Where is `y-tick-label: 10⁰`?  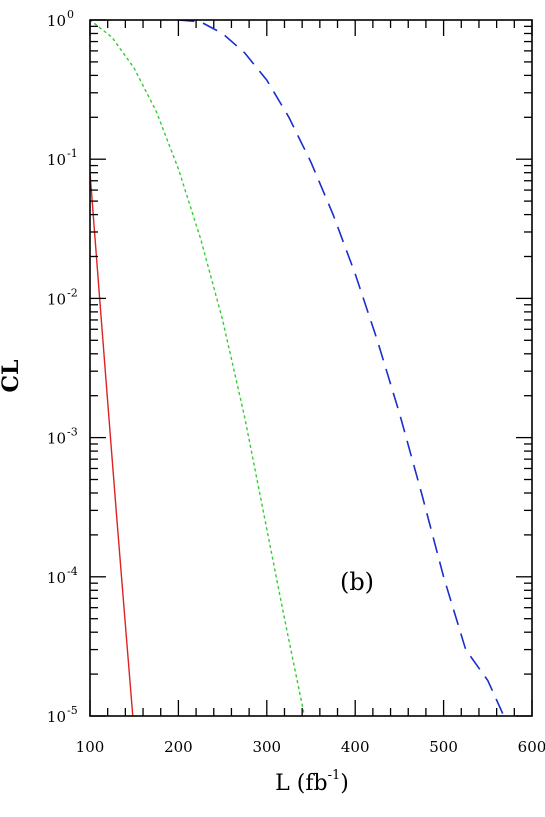
y-tick-label: 10⁰ is located at coordinates (60, 19).